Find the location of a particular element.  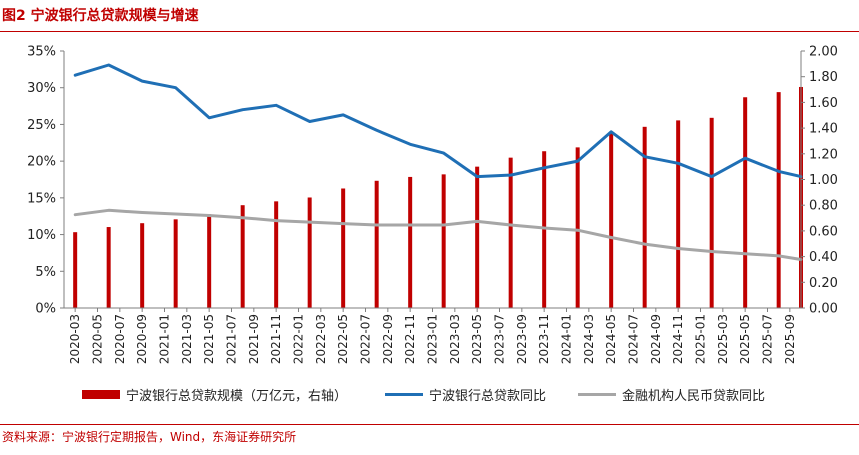

x-tick-label: 2024-07 is located at coordinates (634, 339).